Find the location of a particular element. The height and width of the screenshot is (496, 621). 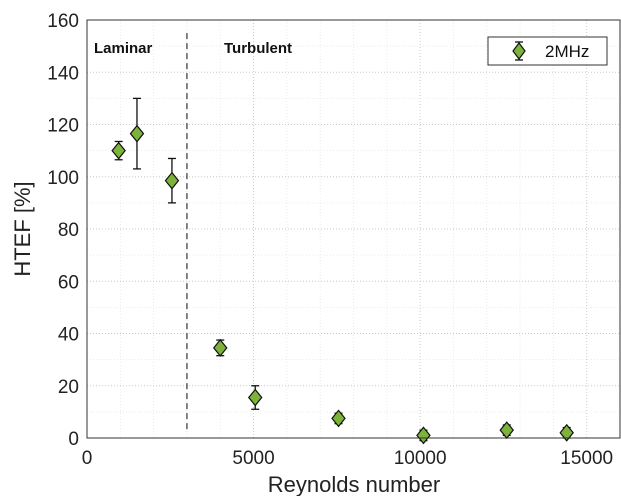

y-tick-label: 160 is located at coordinates (63, 21).